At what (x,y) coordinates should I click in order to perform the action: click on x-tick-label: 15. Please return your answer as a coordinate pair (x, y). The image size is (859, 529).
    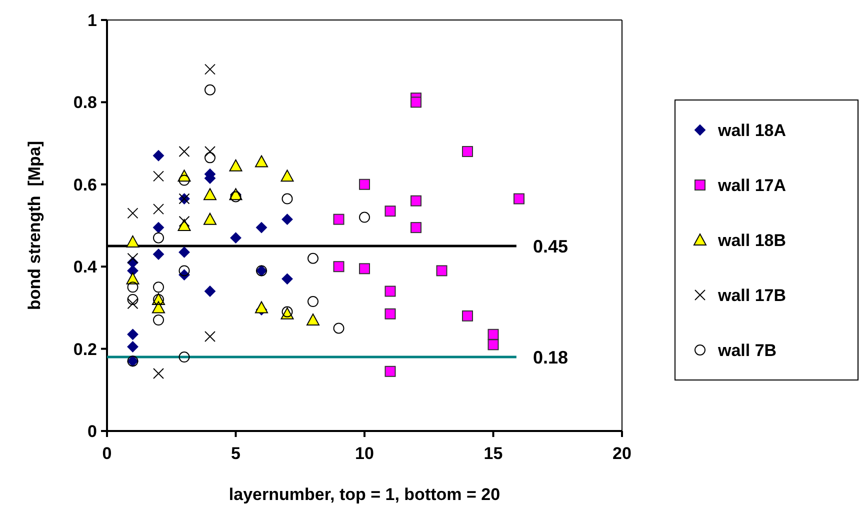
    Looking at the image, I should click on (493, 453).